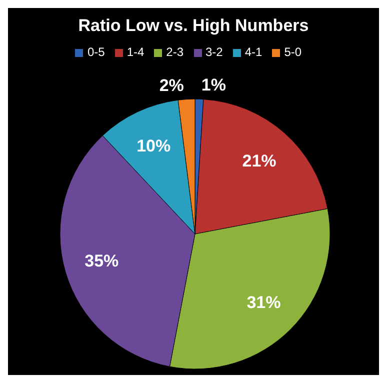 The image size is (387, 383). I want to click on data-label: 35%, so click(101, 261).